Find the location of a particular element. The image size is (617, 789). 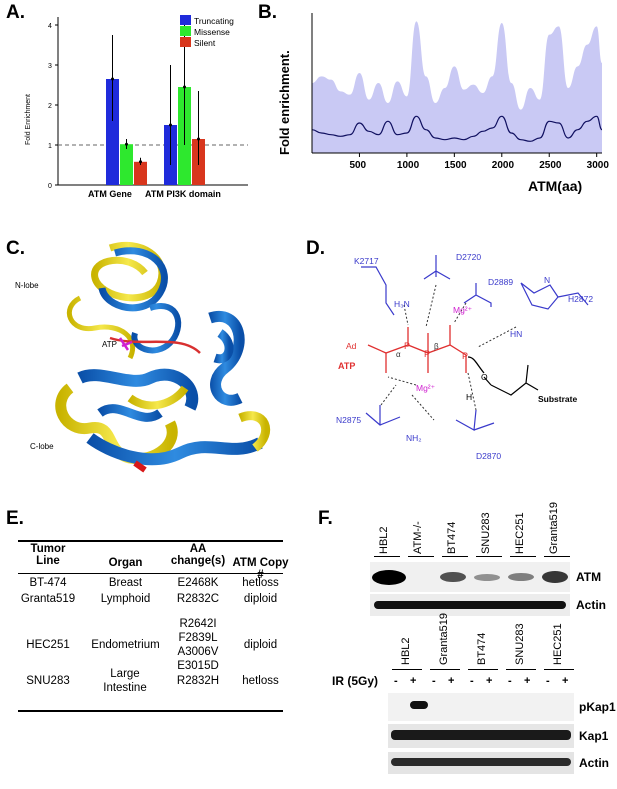

category-label-pi3k: ATM PI3K domain is located at coordinates (183, 194).